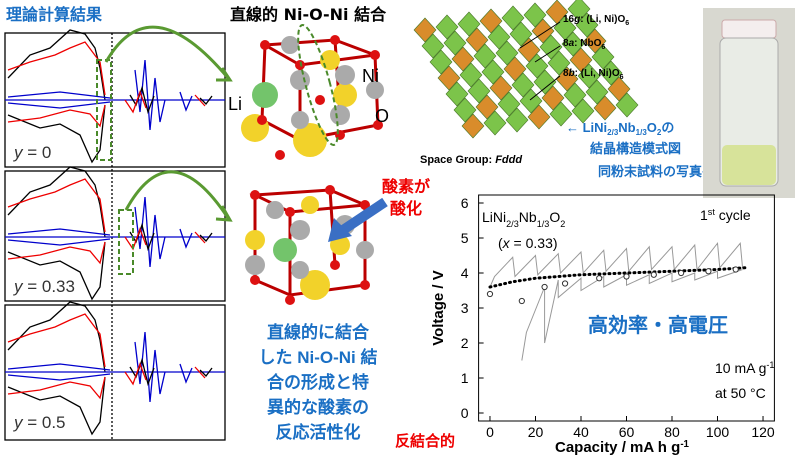  I want to click on x-tick-label: 40, so click(581, 432).